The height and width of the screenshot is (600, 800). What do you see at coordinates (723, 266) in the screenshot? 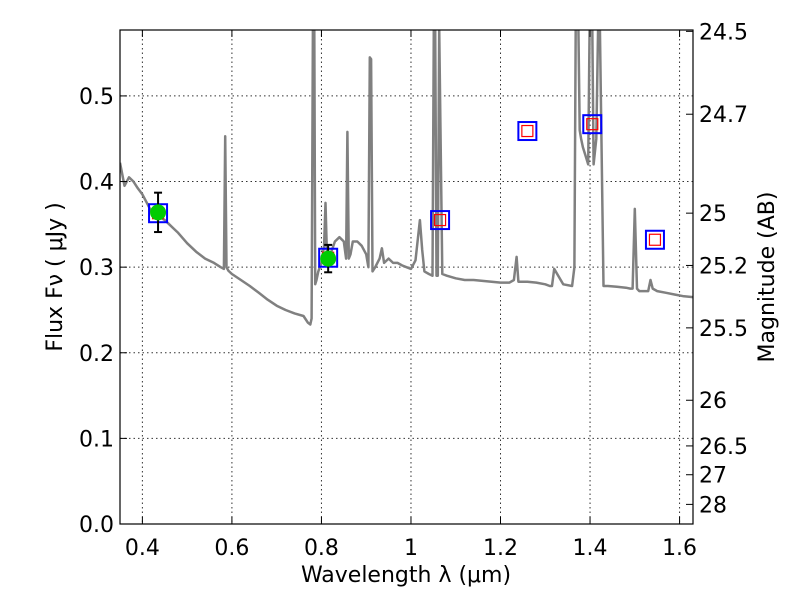
I see `y2-tick-label: 25.2` at bounding box center [723, 266].